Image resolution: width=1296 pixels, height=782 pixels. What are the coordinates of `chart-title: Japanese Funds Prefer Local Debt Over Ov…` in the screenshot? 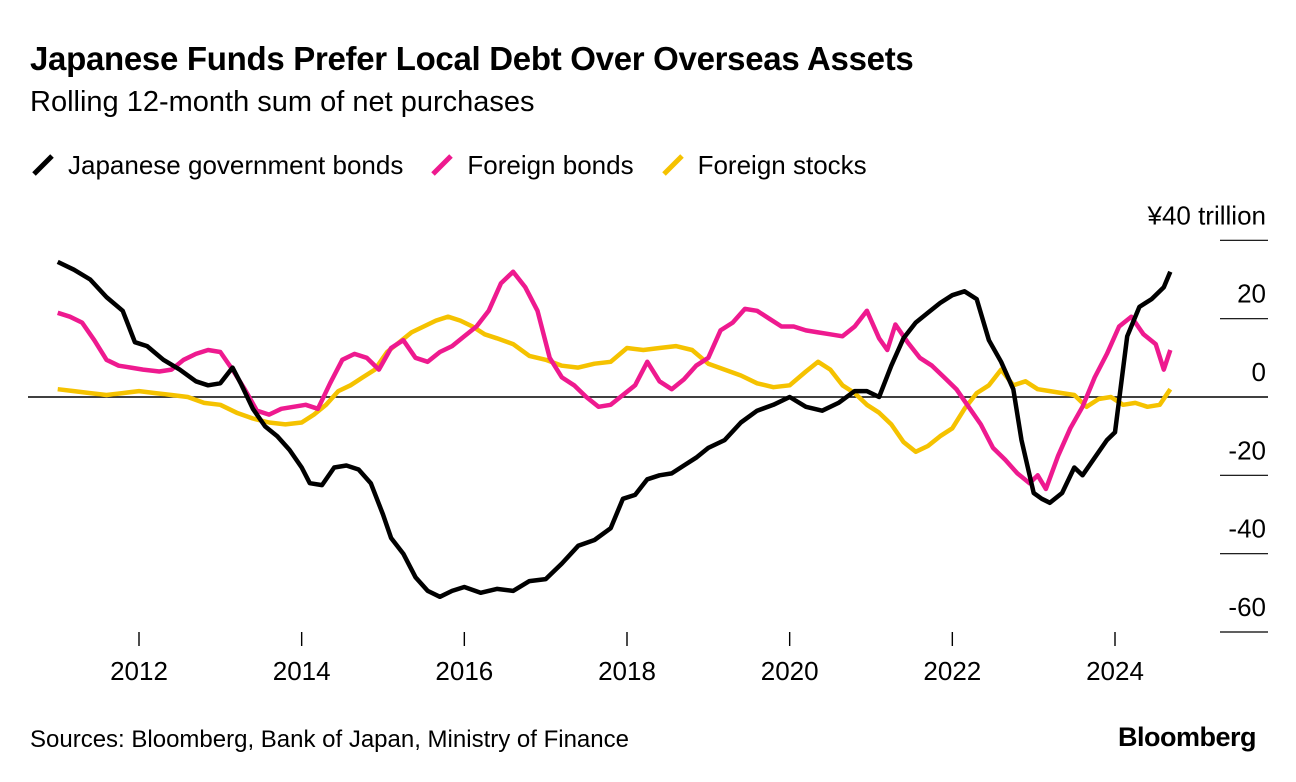 It's located at (472, 58).